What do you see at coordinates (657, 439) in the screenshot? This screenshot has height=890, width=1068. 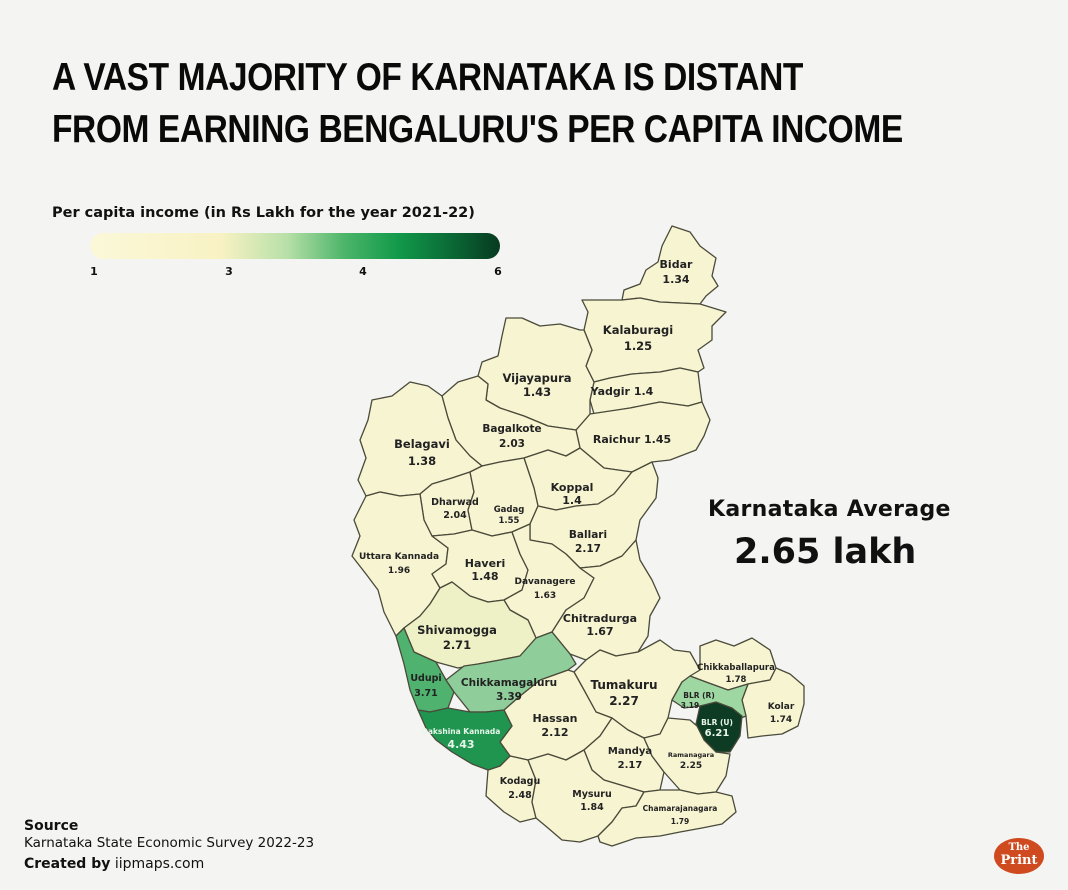 I see `label-value: 1.45` at bounding box center [657, 439].